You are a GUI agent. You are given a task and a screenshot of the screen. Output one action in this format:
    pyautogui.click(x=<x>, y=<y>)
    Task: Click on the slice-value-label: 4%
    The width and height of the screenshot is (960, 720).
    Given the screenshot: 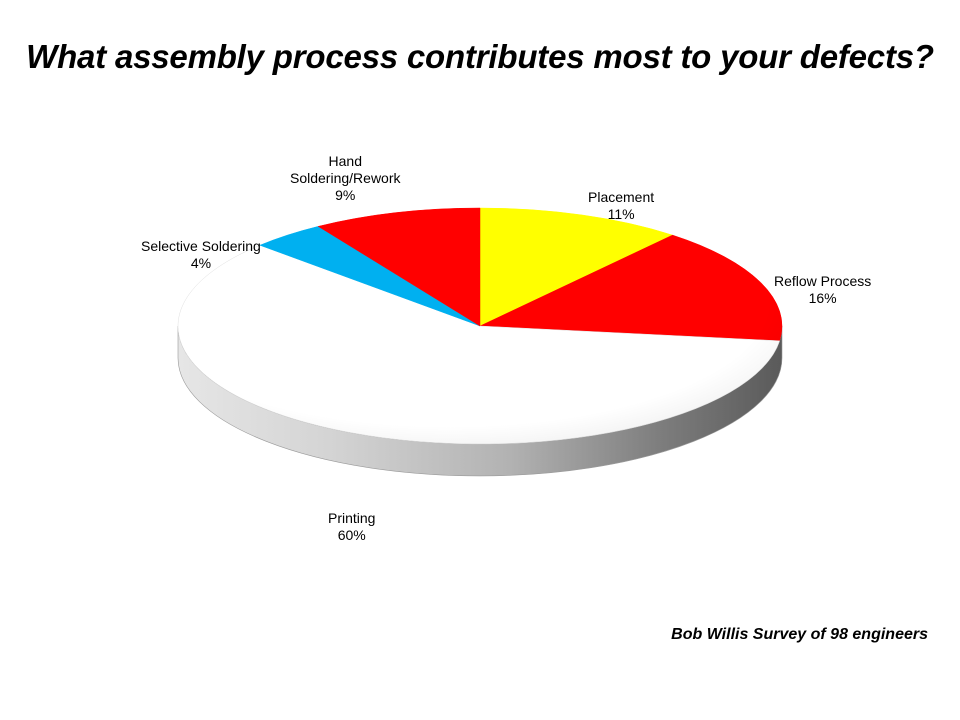 What is the action you would take?
    pyautogui.click(x=201, y=263)
    